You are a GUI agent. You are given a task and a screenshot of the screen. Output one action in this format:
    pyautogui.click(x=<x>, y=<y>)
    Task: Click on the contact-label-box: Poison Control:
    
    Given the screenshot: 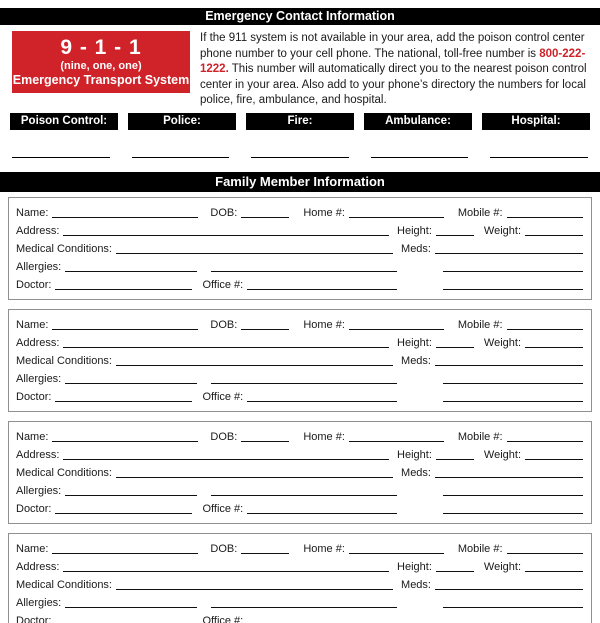 What is the action you would take?
    pyautogui.click(x=64, y=121)
    